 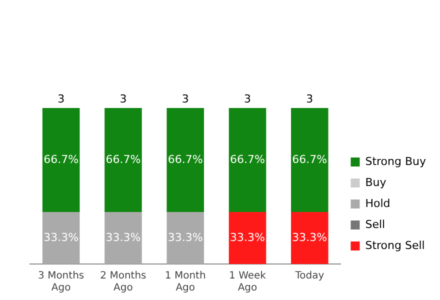 I want to click on legend-label: Sell, so click(x=375, y=224).